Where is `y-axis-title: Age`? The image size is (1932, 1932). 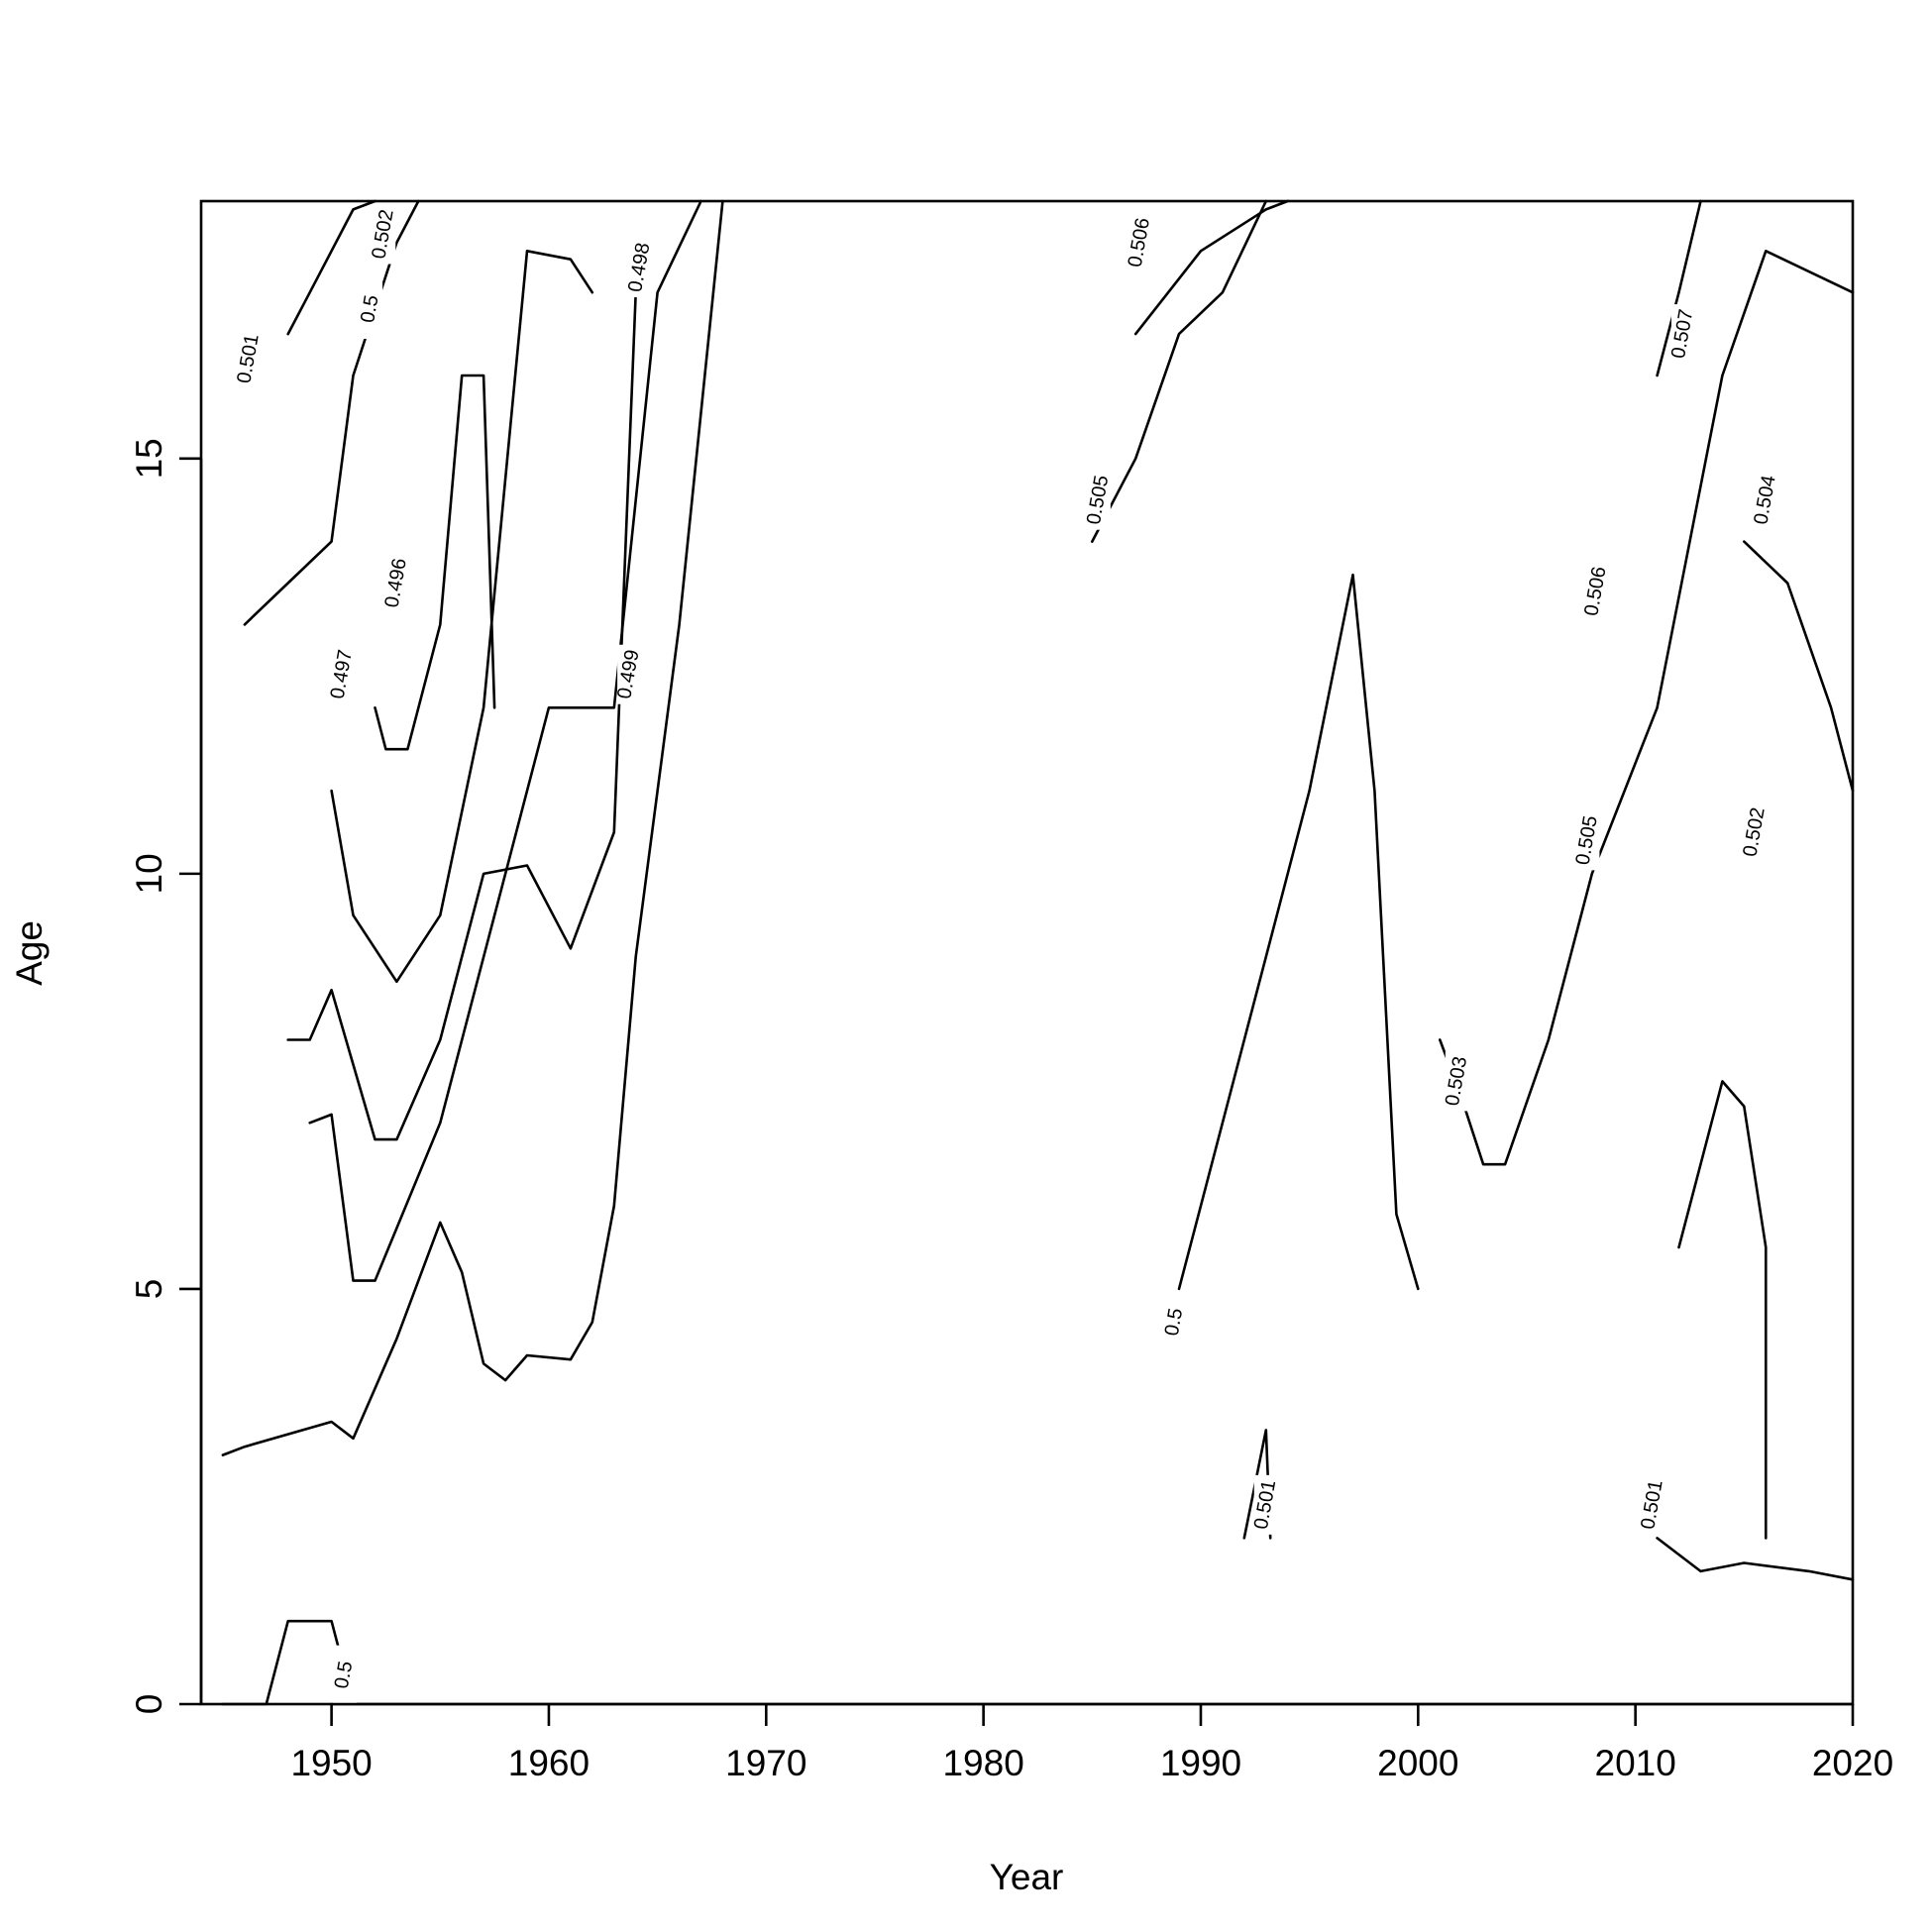 y-axis-title: Age is located at coordinates (30, 953).